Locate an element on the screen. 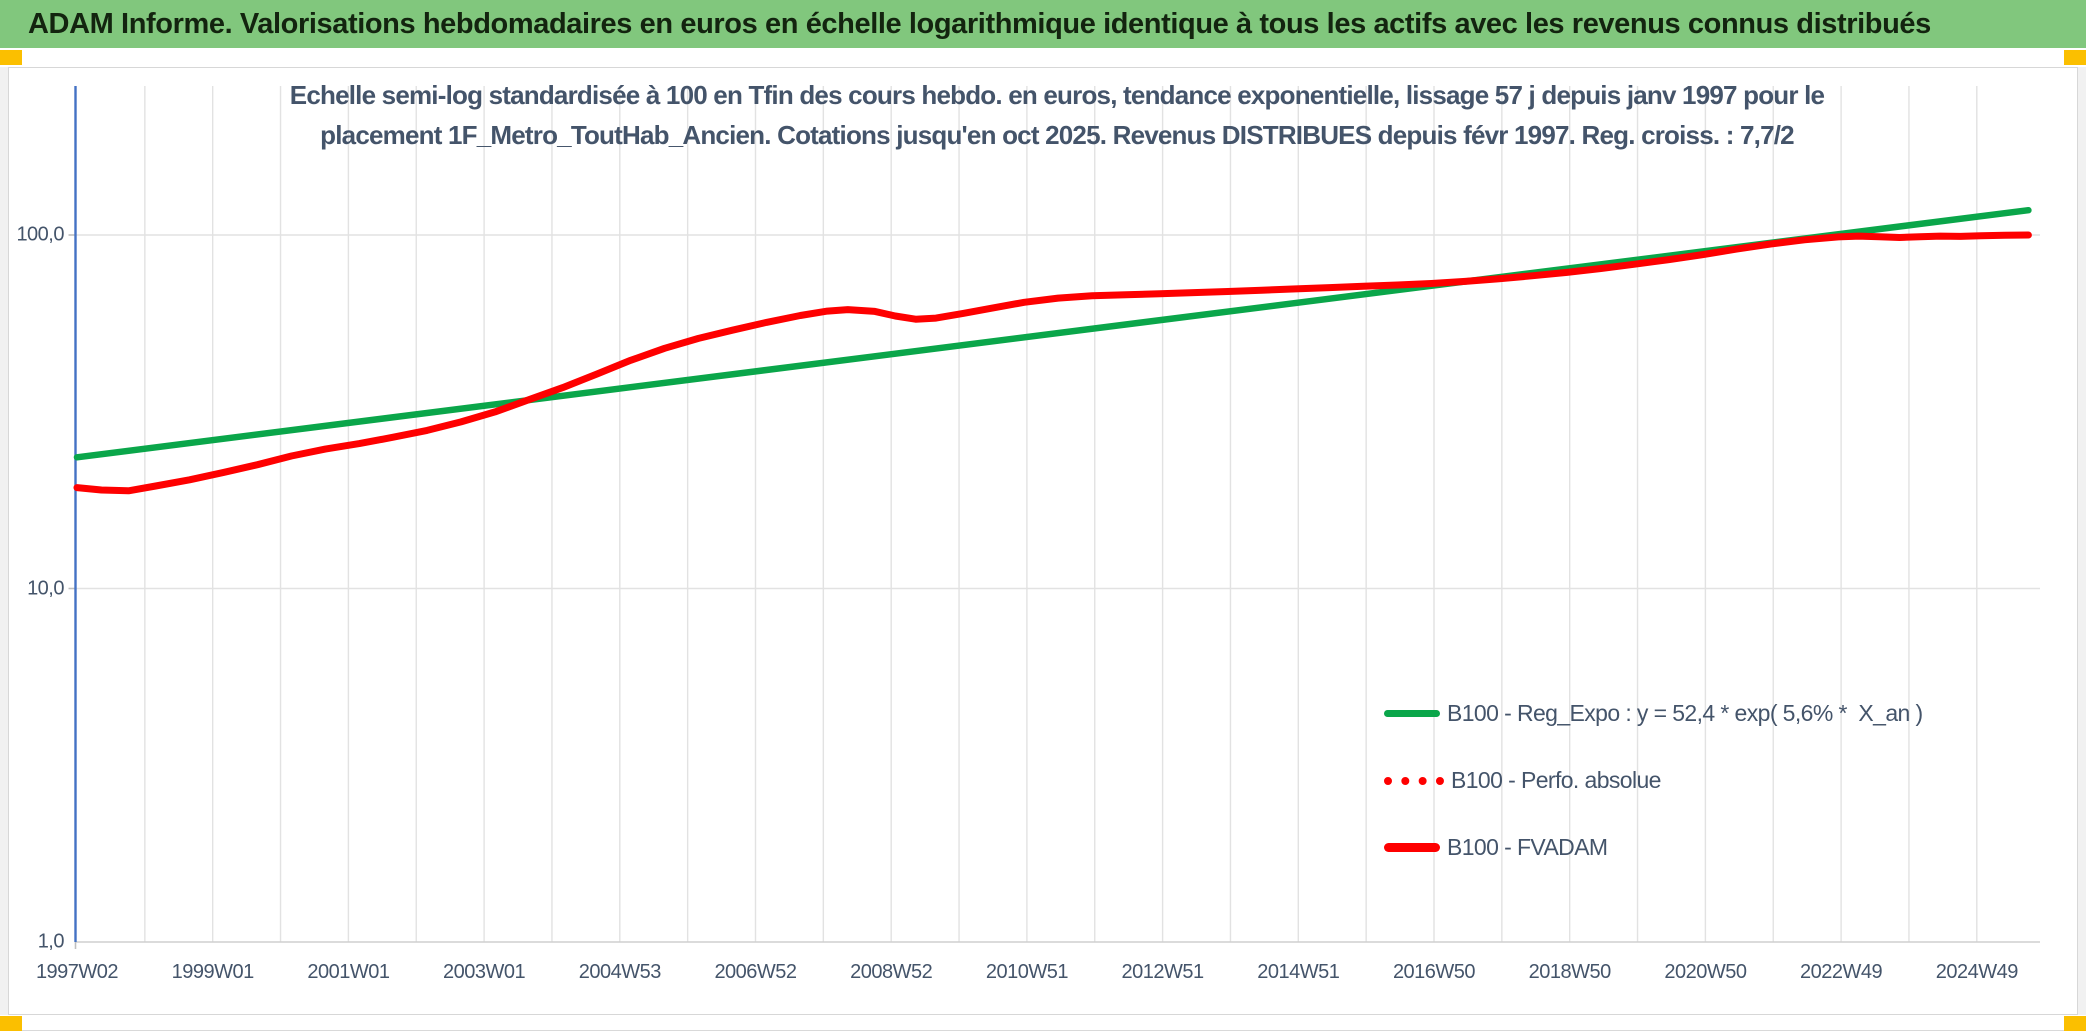 The image size is (2086, 1033). x-tick-label: 2012W51 is located at coordinates (1163, 972).